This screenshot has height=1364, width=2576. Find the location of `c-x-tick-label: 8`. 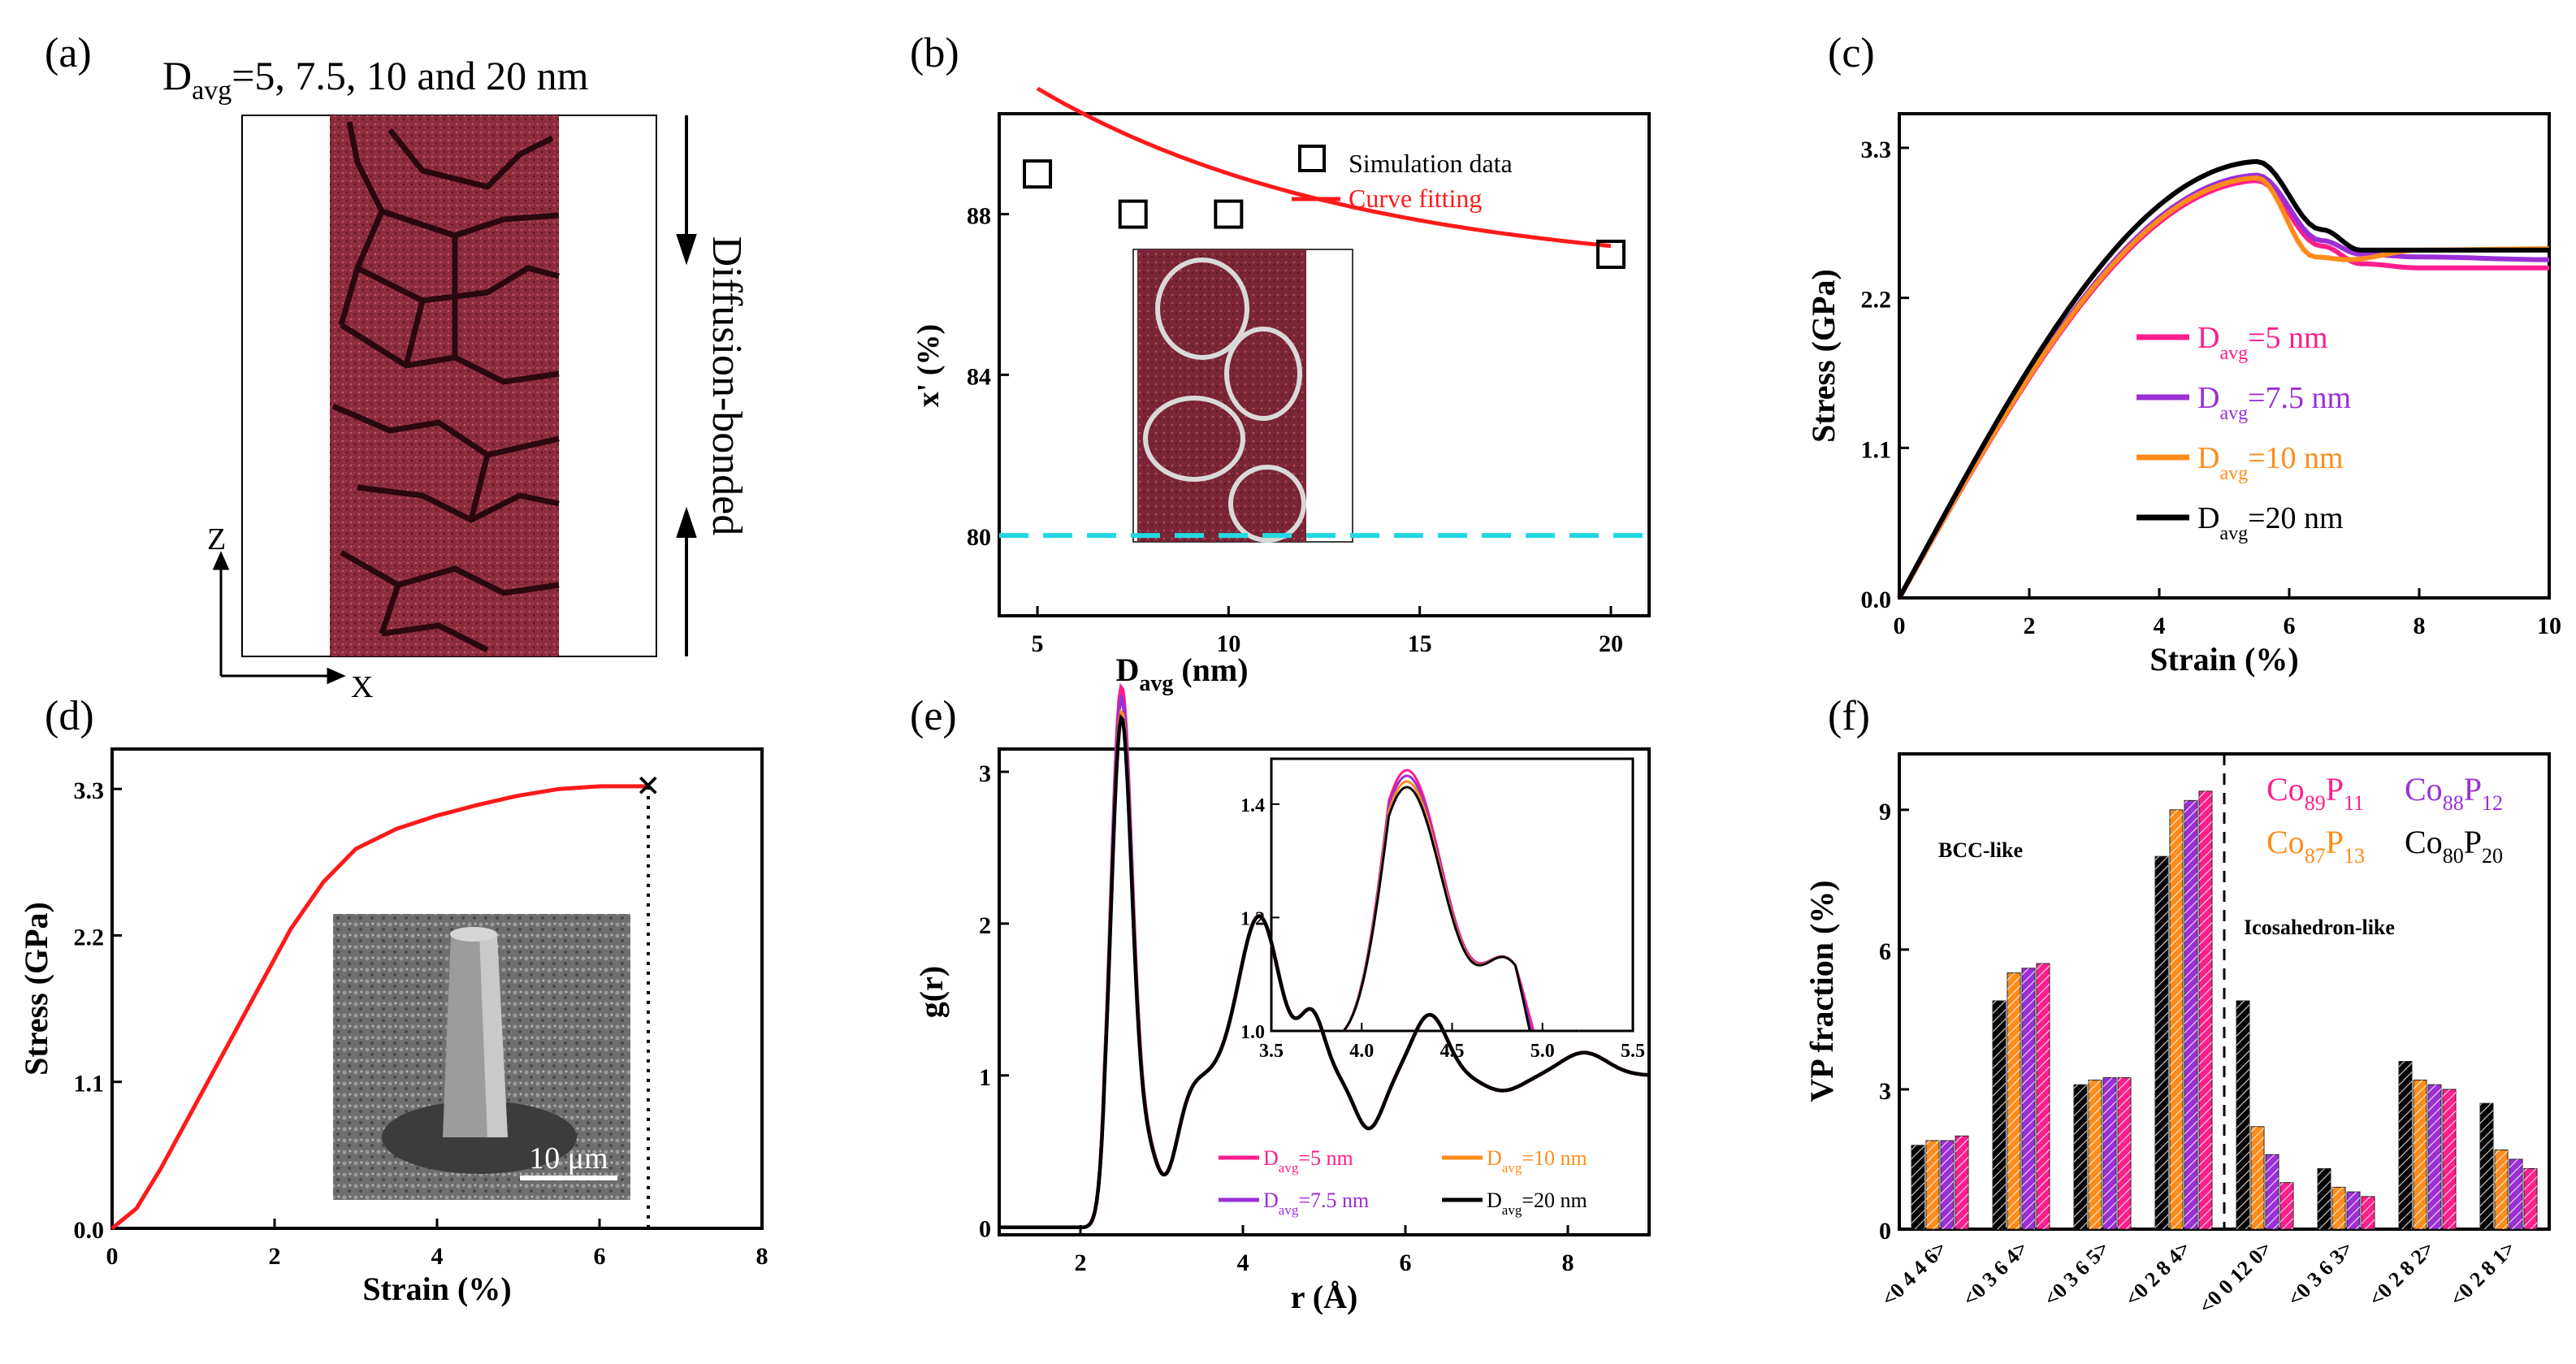

c-x-tick-label: 8 is located at coordinates (2420, 626).